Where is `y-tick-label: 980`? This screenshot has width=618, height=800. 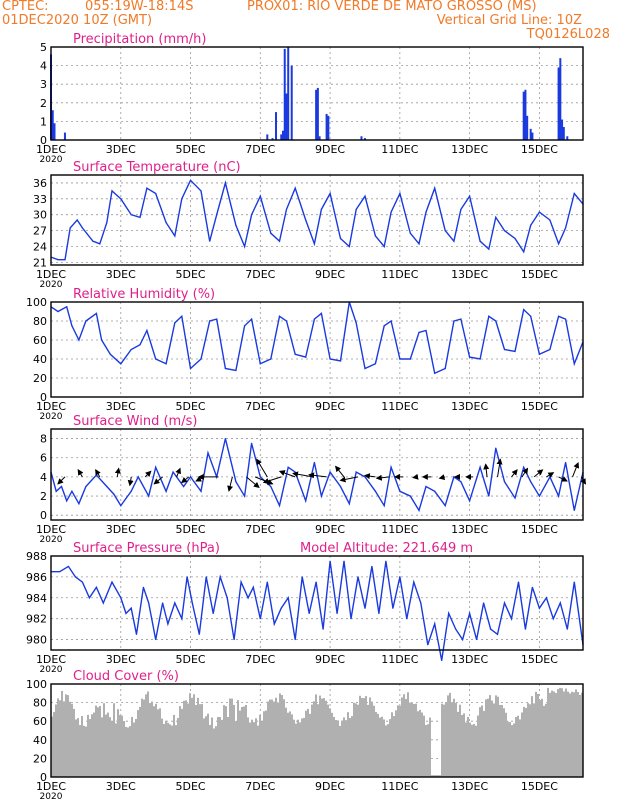 y-tick-label: 980 is located at coordinates (36, 640).